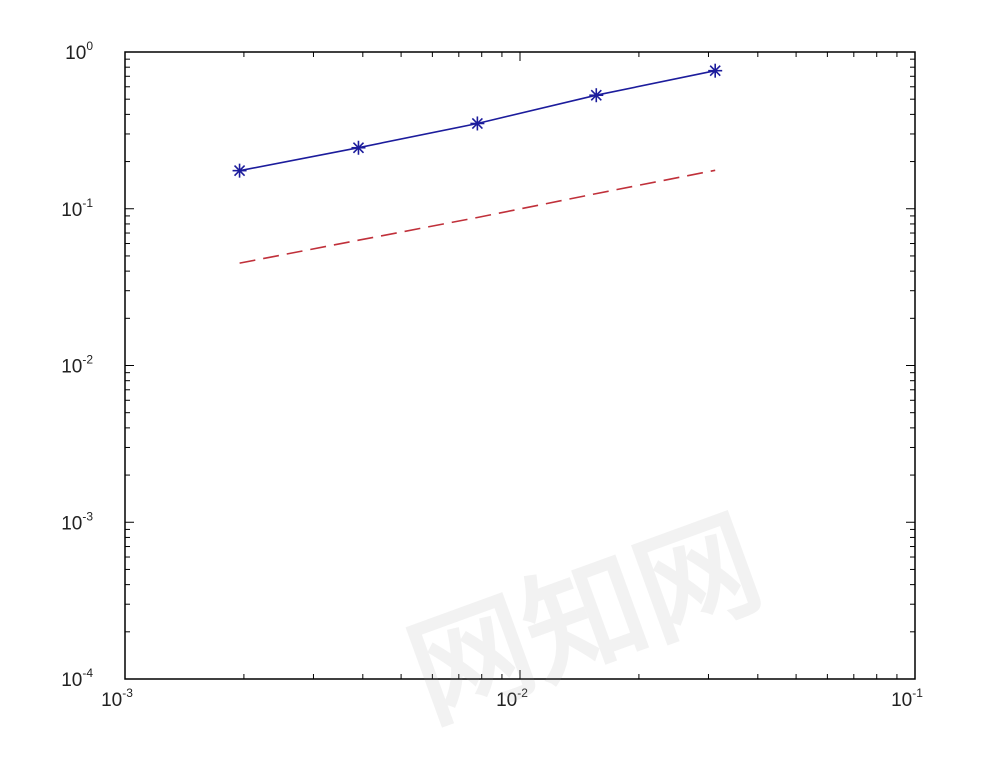  What do you see at coordinates (477, 216) in the screenshot?
I see `series-2-line` at bounding box center [477, 216].